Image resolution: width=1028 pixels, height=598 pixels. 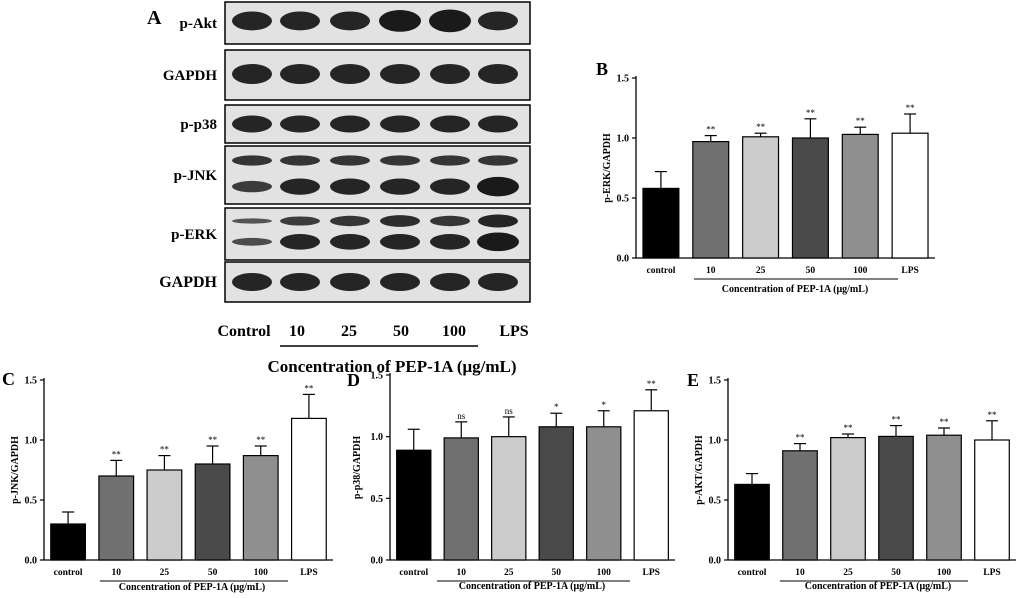 What do you see at coordinates (194, 235) in the screenshot?
I see `blot-row-label: p-ERK` at bounding box center [194, 235].